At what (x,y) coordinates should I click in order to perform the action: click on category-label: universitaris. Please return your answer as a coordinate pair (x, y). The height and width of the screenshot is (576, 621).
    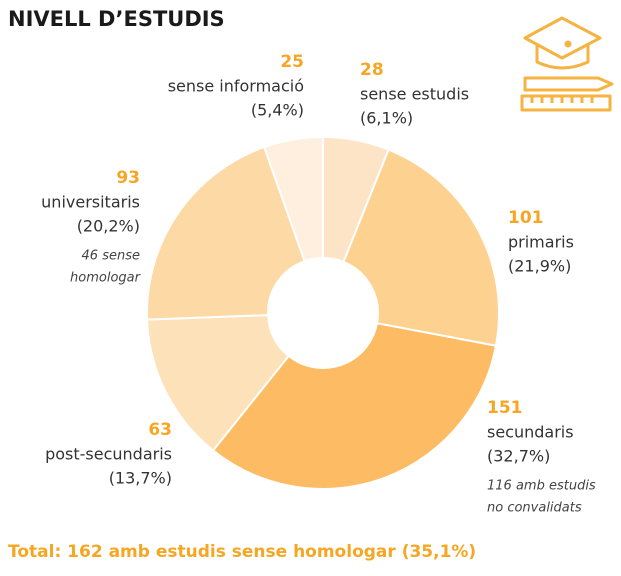
    Looking at the image, I should click on (90, 202).